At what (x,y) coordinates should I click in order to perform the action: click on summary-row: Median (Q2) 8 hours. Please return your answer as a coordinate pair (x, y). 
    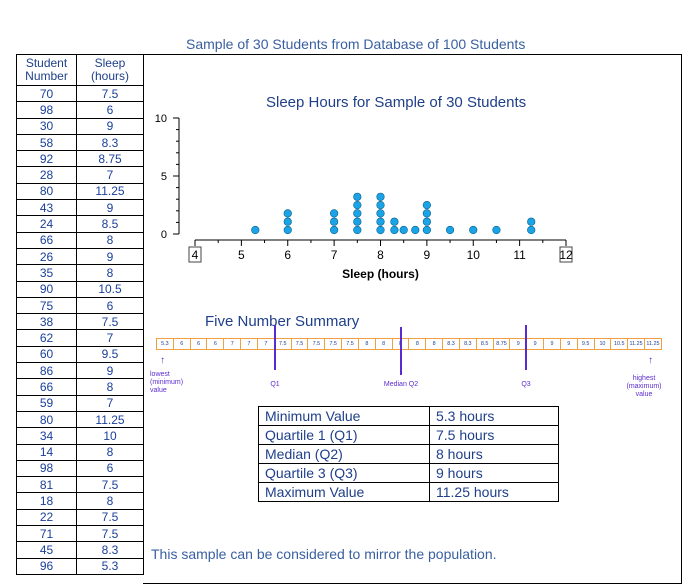
    Looking at the image, I should click on (408, 454).